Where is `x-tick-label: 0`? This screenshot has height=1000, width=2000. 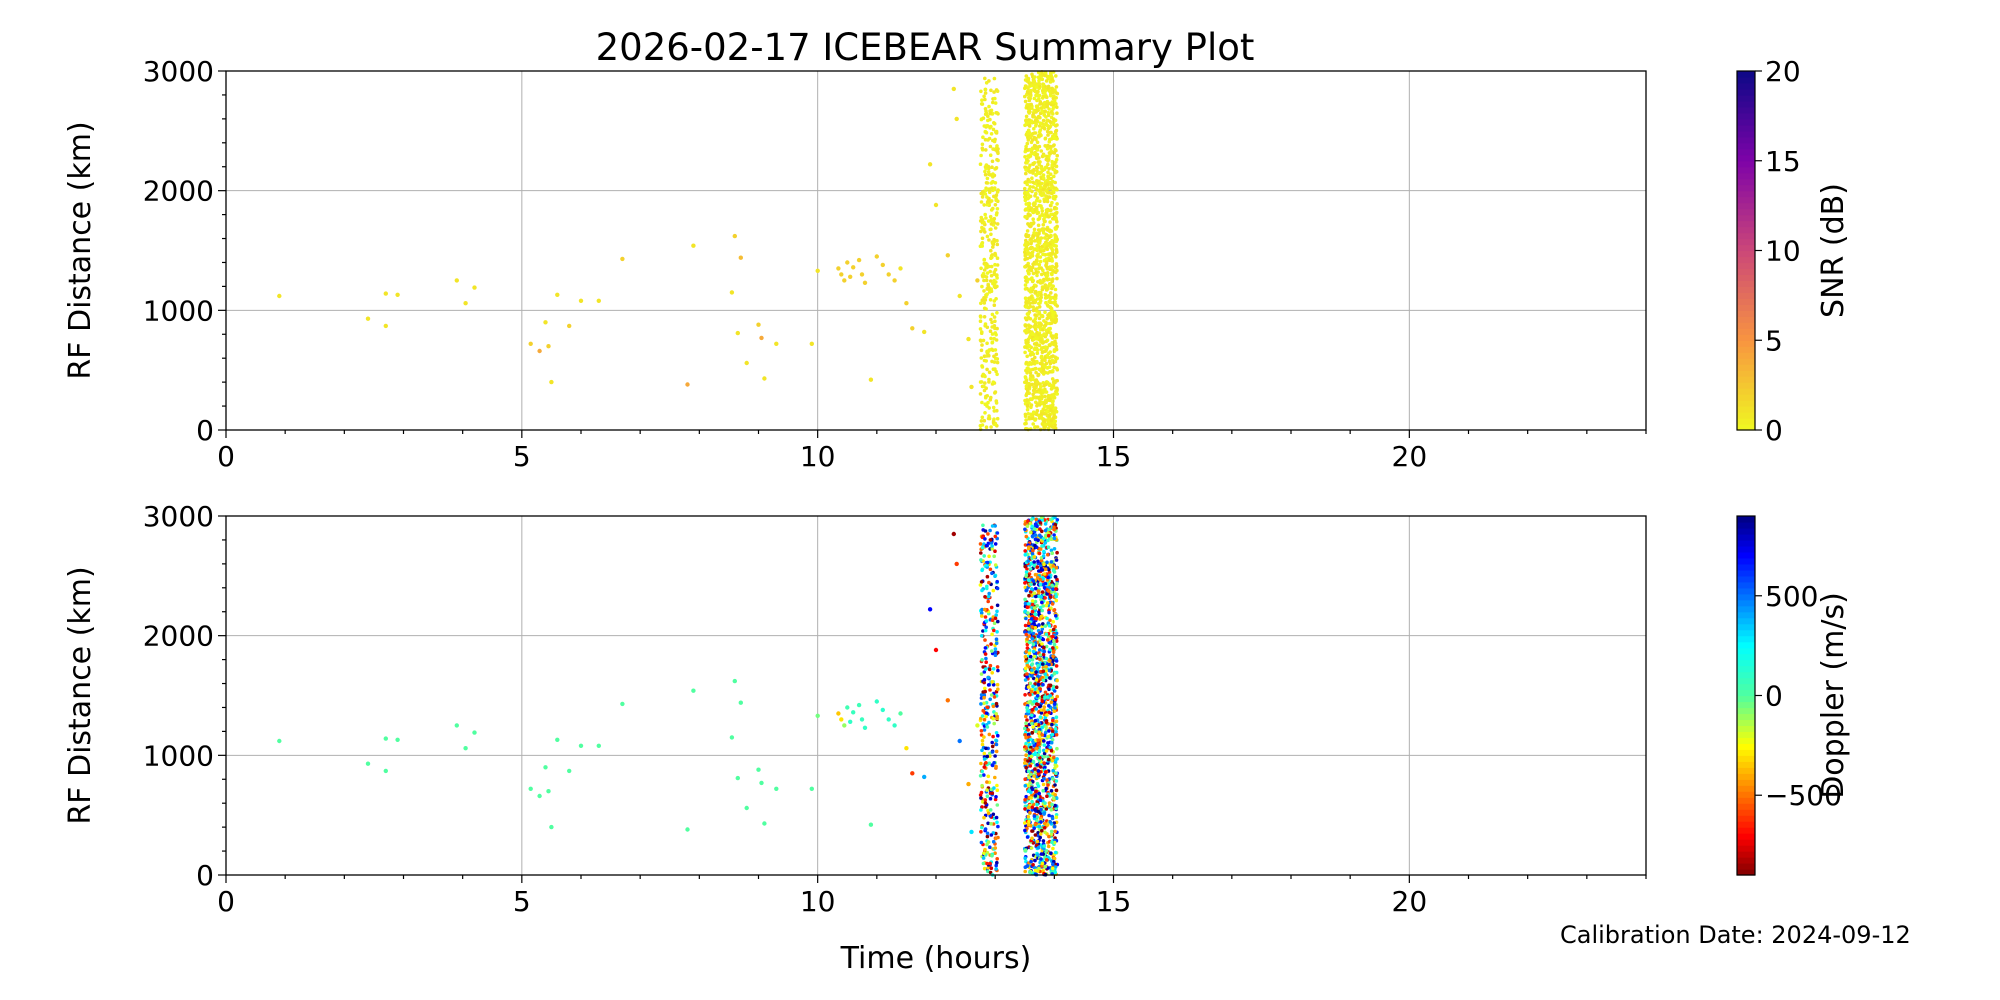
x-tick-label: 0 is located at coordinates (226, 901).